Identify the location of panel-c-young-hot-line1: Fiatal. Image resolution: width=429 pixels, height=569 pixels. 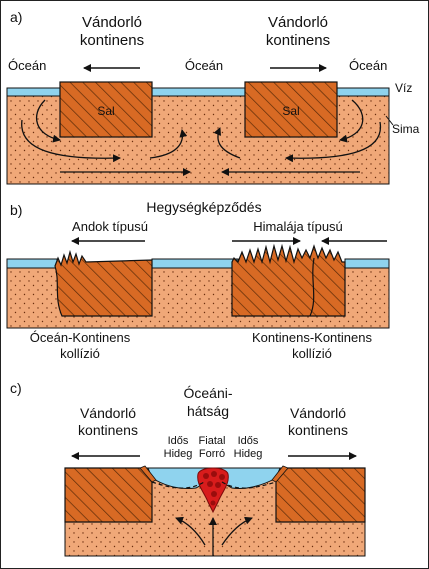
(212, 441).